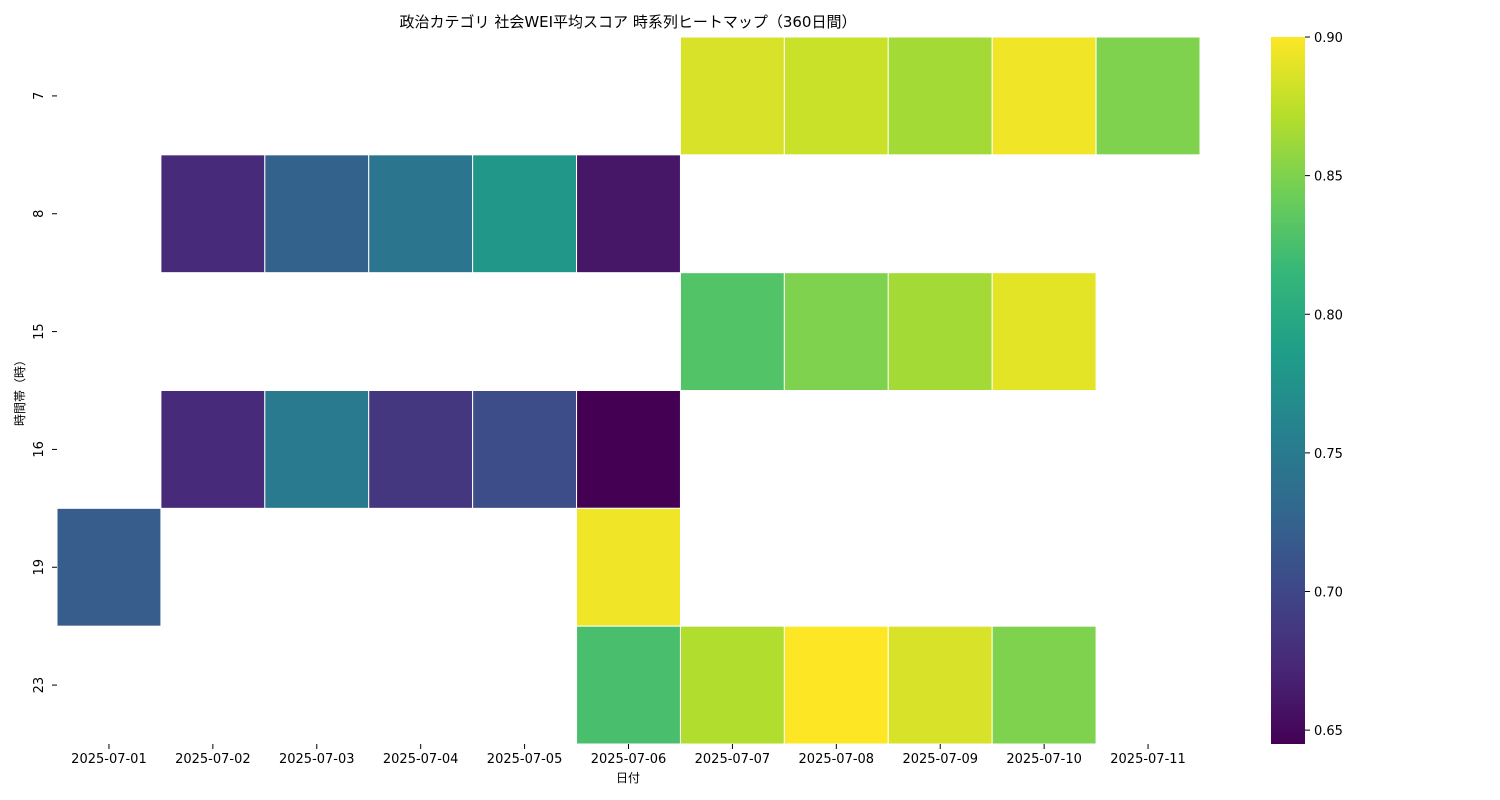  Describe the element at coordinates (837, 759) in the screenshot. I see `x-tick-label: 2025-07-08` at that location.